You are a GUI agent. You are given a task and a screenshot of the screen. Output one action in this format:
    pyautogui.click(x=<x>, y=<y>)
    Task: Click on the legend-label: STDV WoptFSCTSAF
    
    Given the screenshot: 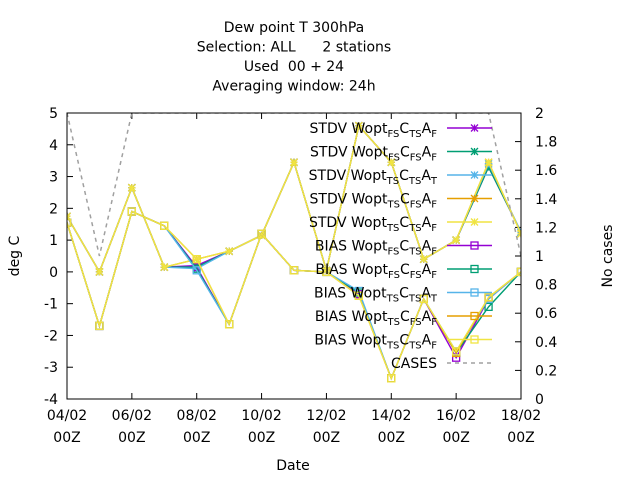 What is the action you would take?
    pyautogui.click(x=374, y=130)
    